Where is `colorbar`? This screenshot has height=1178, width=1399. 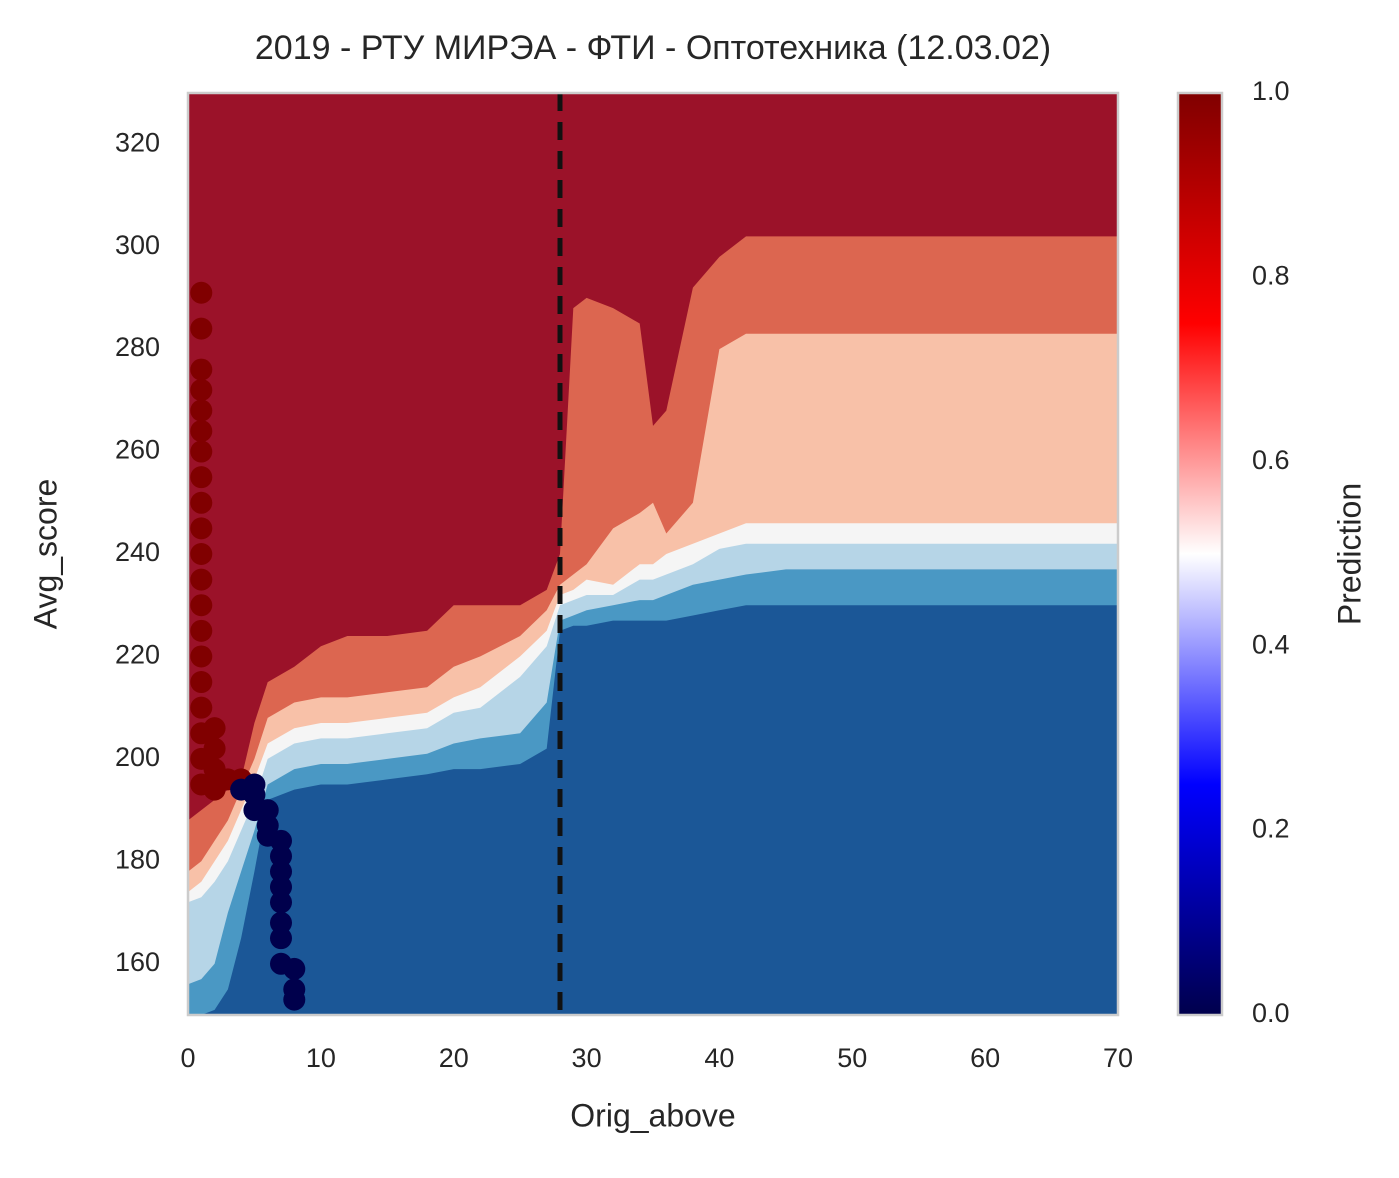
colorbar is located at coordinates (1200, 554).